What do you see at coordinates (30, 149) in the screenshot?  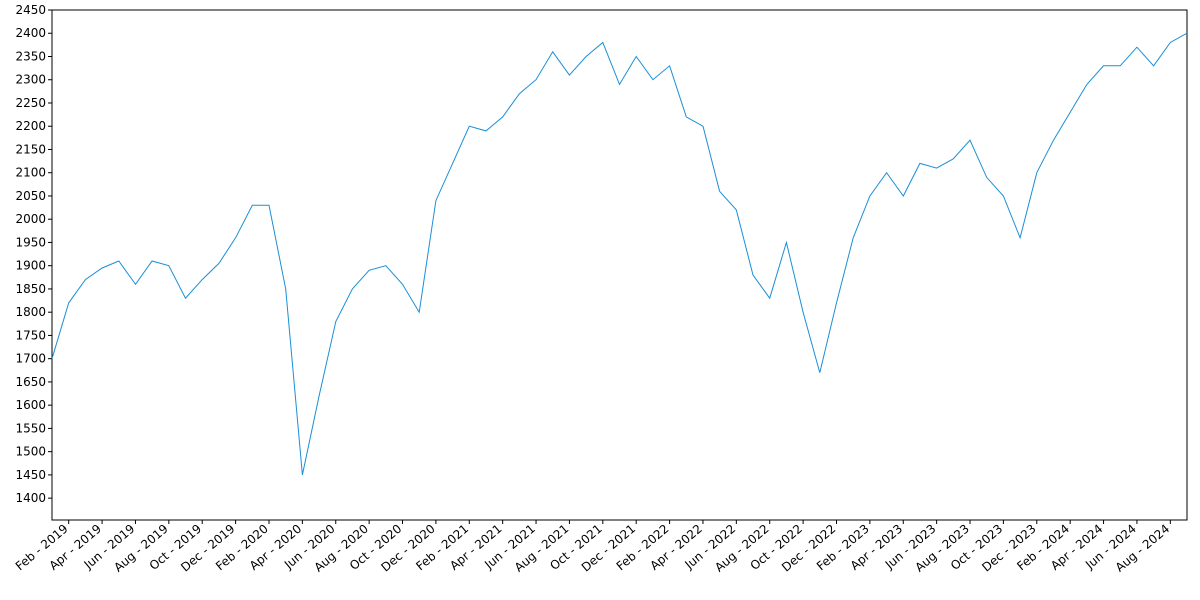 I see `y-tick-label: 2150` at bounding box center [30, 149].